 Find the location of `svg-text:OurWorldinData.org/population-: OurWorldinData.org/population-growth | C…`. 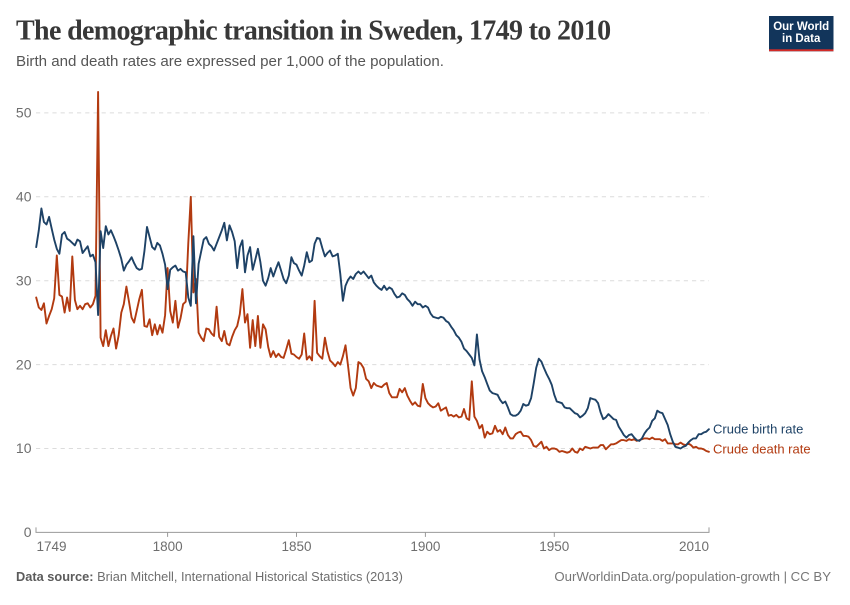

svg-text:OurWorldinData.org/population-: OurWorldinData.org/population-growth | C… is located at coordinates (692, 576).